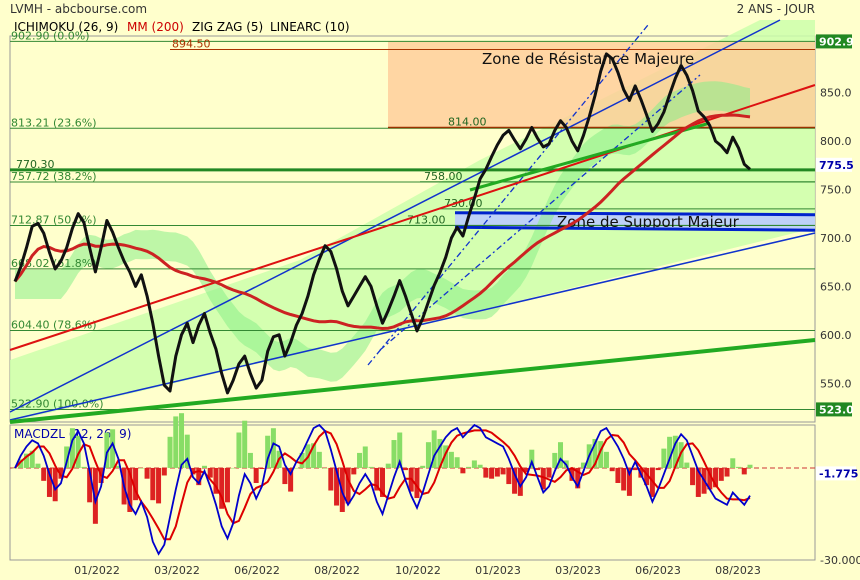  I want to click on indicator-label: ZIG ZAG (5), so click(227, 27).